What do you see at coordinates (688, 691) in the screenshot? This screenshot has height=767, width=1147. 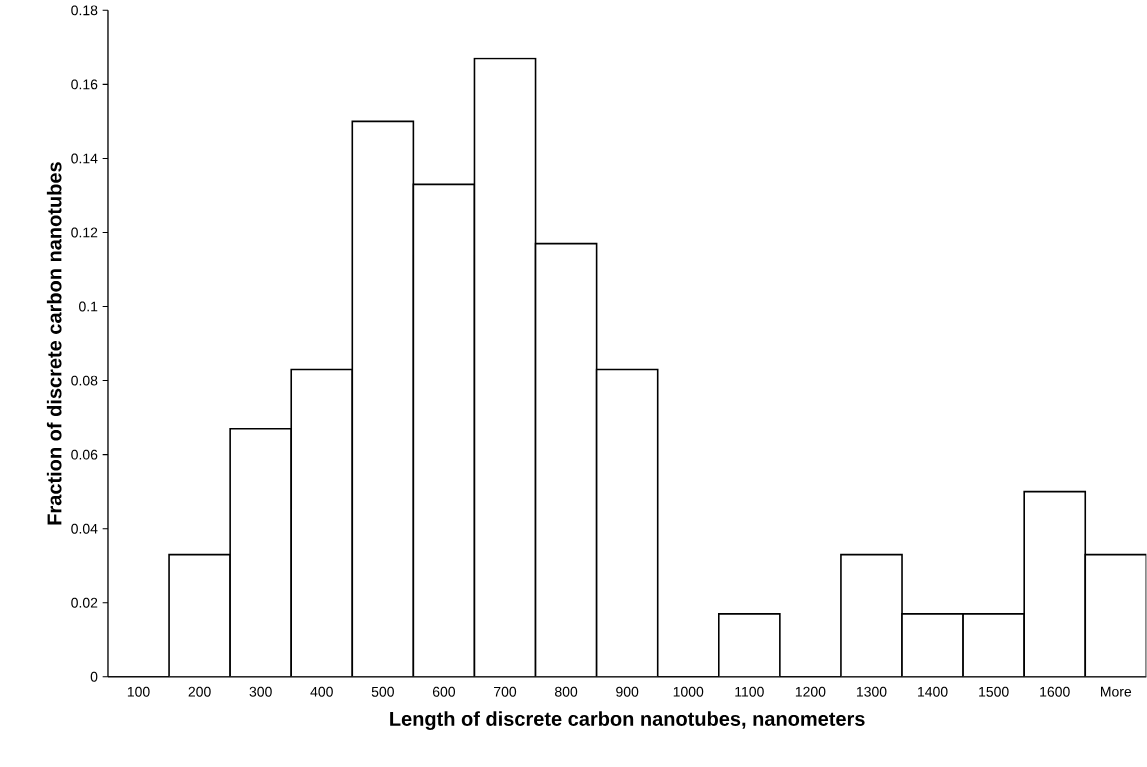 I see `x-tick-label: 1000` at bounding box center [688, 691].